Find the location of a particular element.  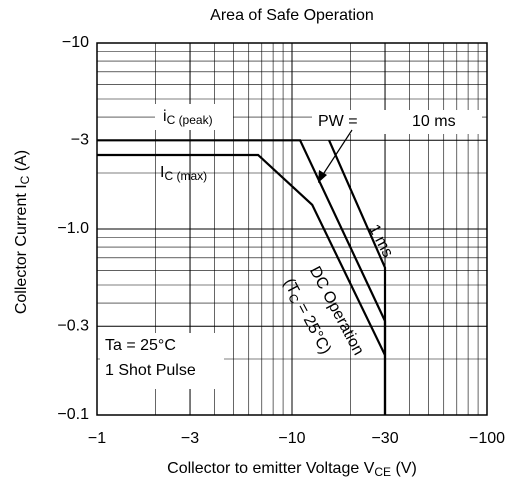

arrow-head is located at coordinates (322, 176).